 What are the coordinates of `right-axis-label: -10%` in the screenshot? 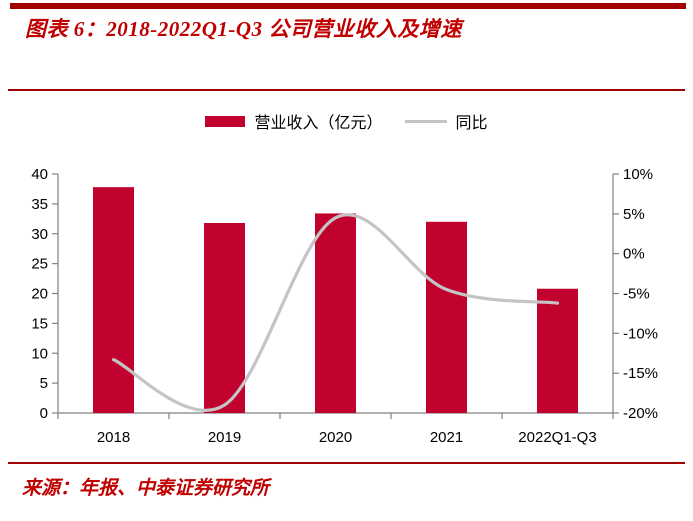 It's located at (640, 333).